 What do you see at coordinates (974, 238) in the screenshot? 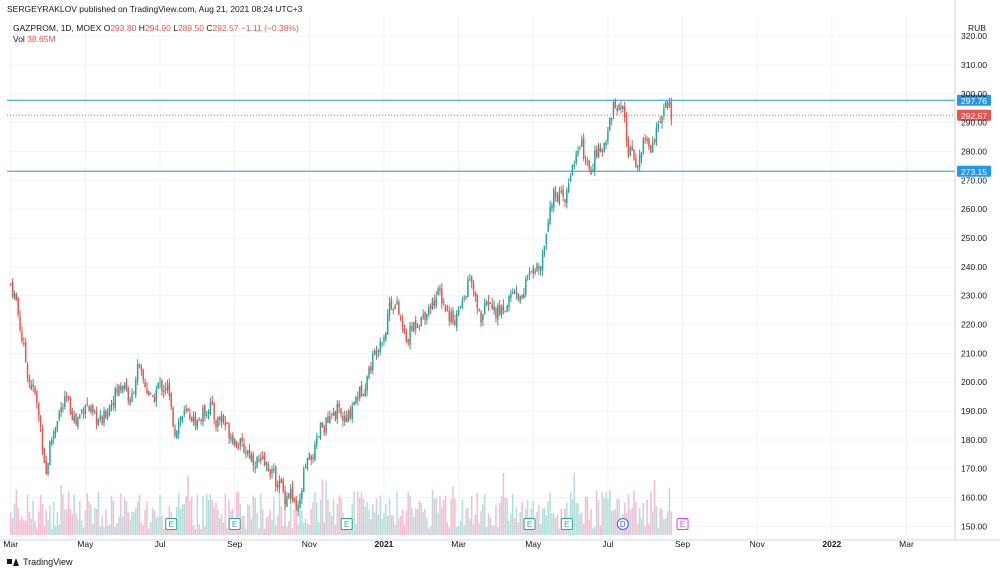
I see `y-tick-label: 250.00` at bounding box center [974, 238].